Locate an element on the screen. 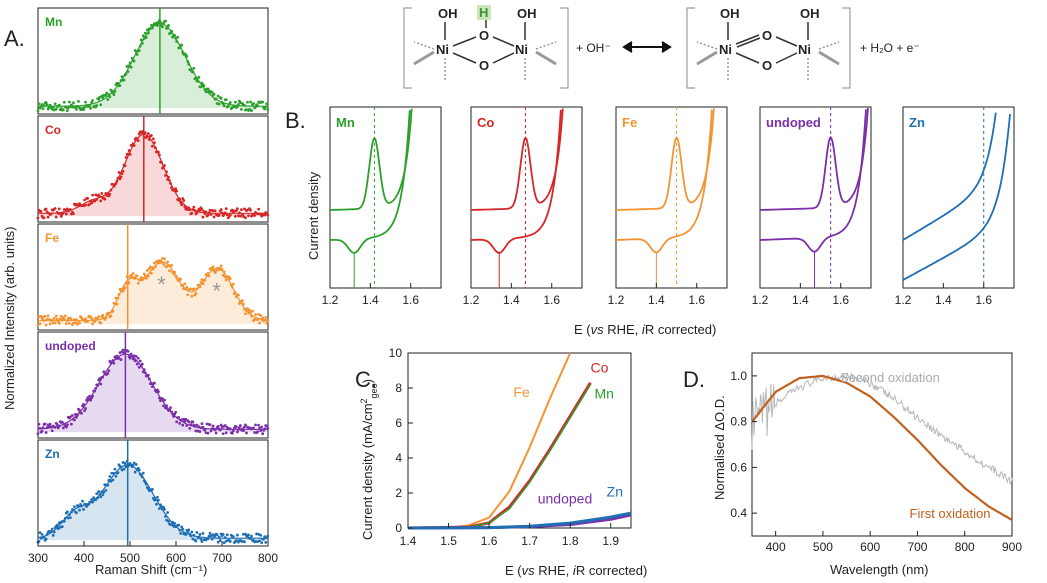 The image size is (1047, 583). cv-series-label-Zn: Zn is located at coordinates (917, 122).